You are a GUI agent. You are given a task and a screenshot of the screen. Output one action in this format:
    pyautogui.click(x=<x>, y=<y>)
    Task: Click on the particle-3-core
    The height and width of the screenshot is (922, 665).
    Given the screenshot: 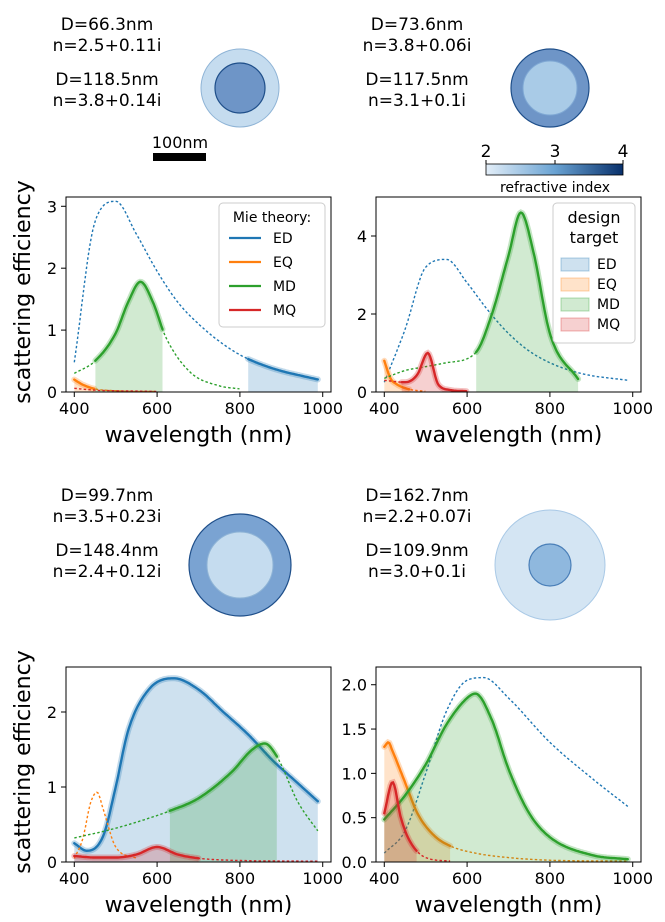 What is the action you would take?
    pyautogui.click(x=240, y=565)
    